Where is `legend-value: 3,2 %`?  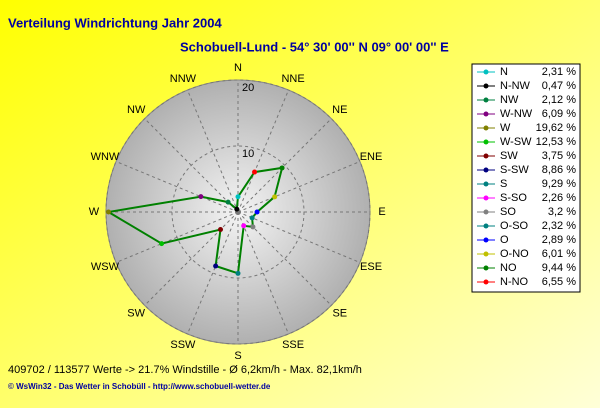 legend-value: 3,2 % is located at coordinates (562, 212).